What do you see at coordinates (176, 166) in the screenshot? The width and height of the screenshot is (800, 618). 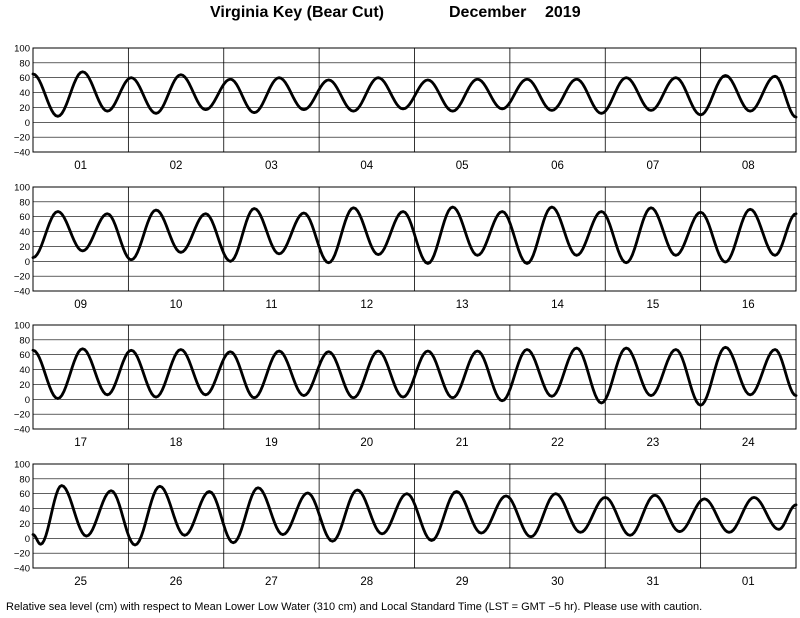 I see `x-tick-label: 02` at bounding box center [176, 166].